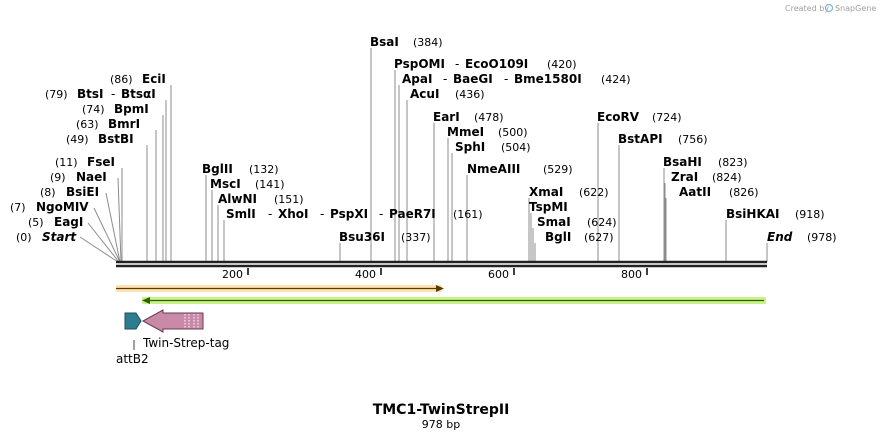 This screenshot has height=440, width=882. Describe the element at coordinates (384, 42) in the screenshot. I see `site-bsai: BsaI` at that location.